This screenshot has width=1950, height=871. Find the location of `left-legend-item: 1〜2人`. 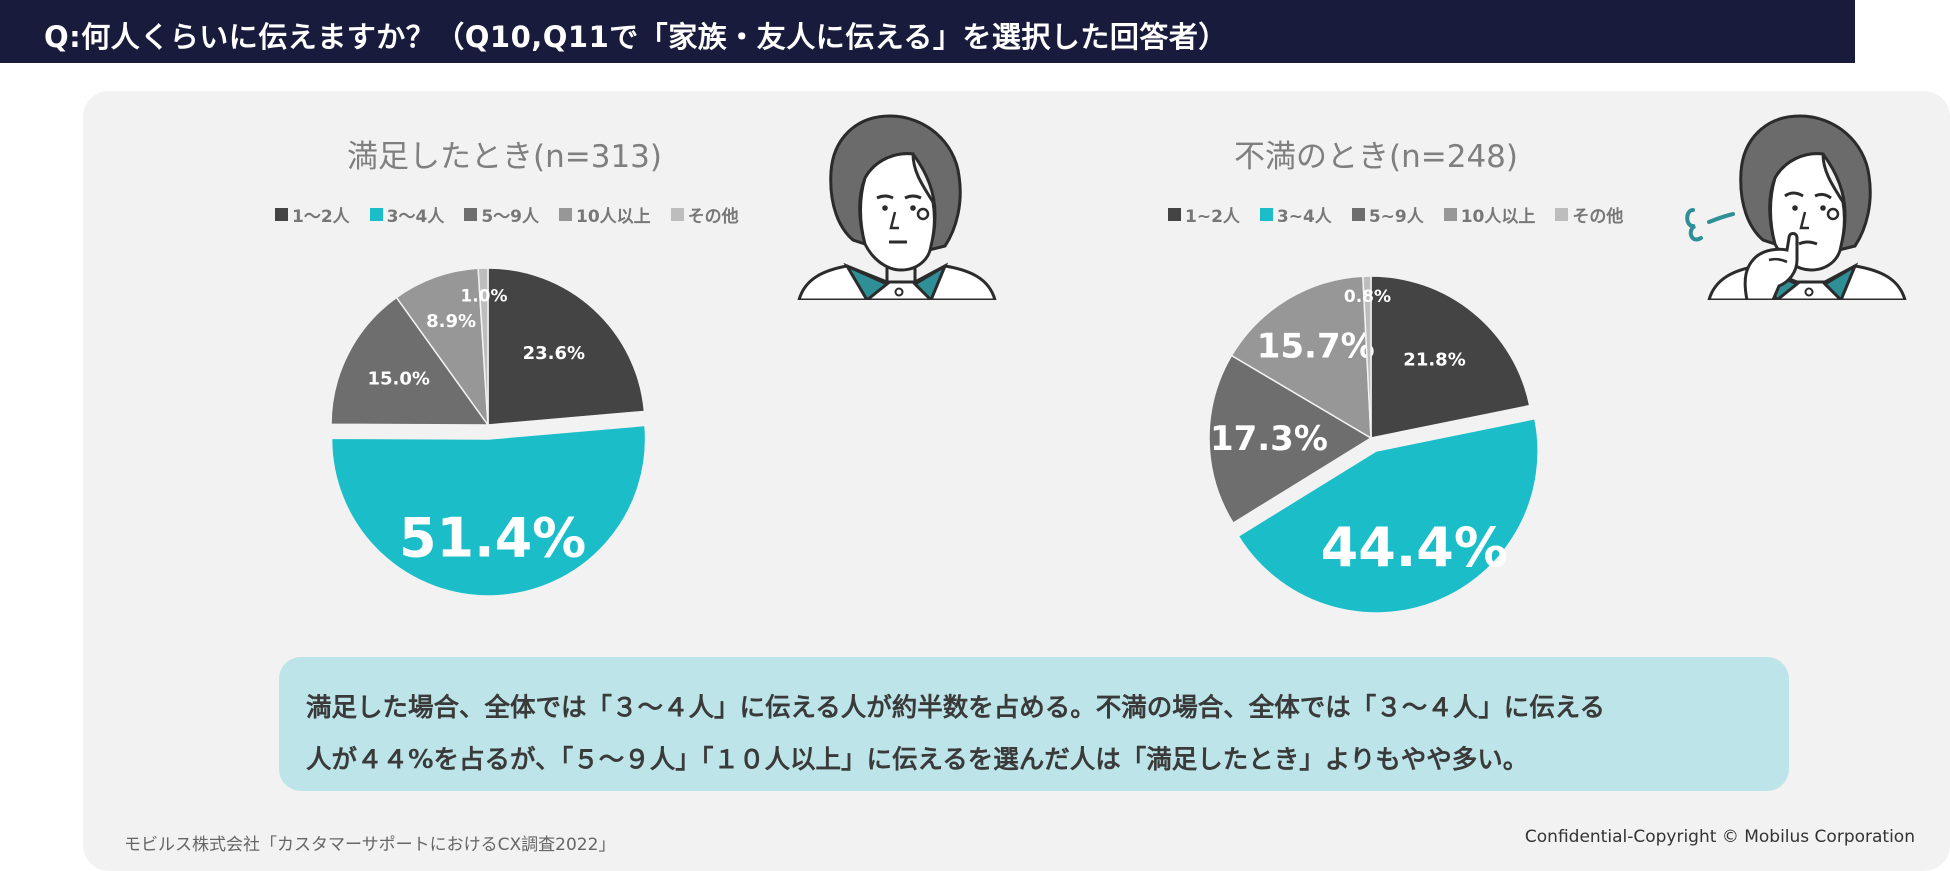

left-legend-item: 1〜2人 is located at coordinates (312, 214).